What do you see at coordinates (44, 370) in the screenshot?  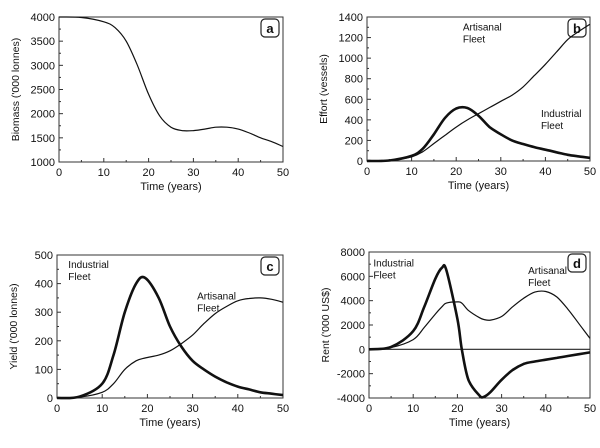 I see `y-tick-label: 100` at bounding box center [44, 370].